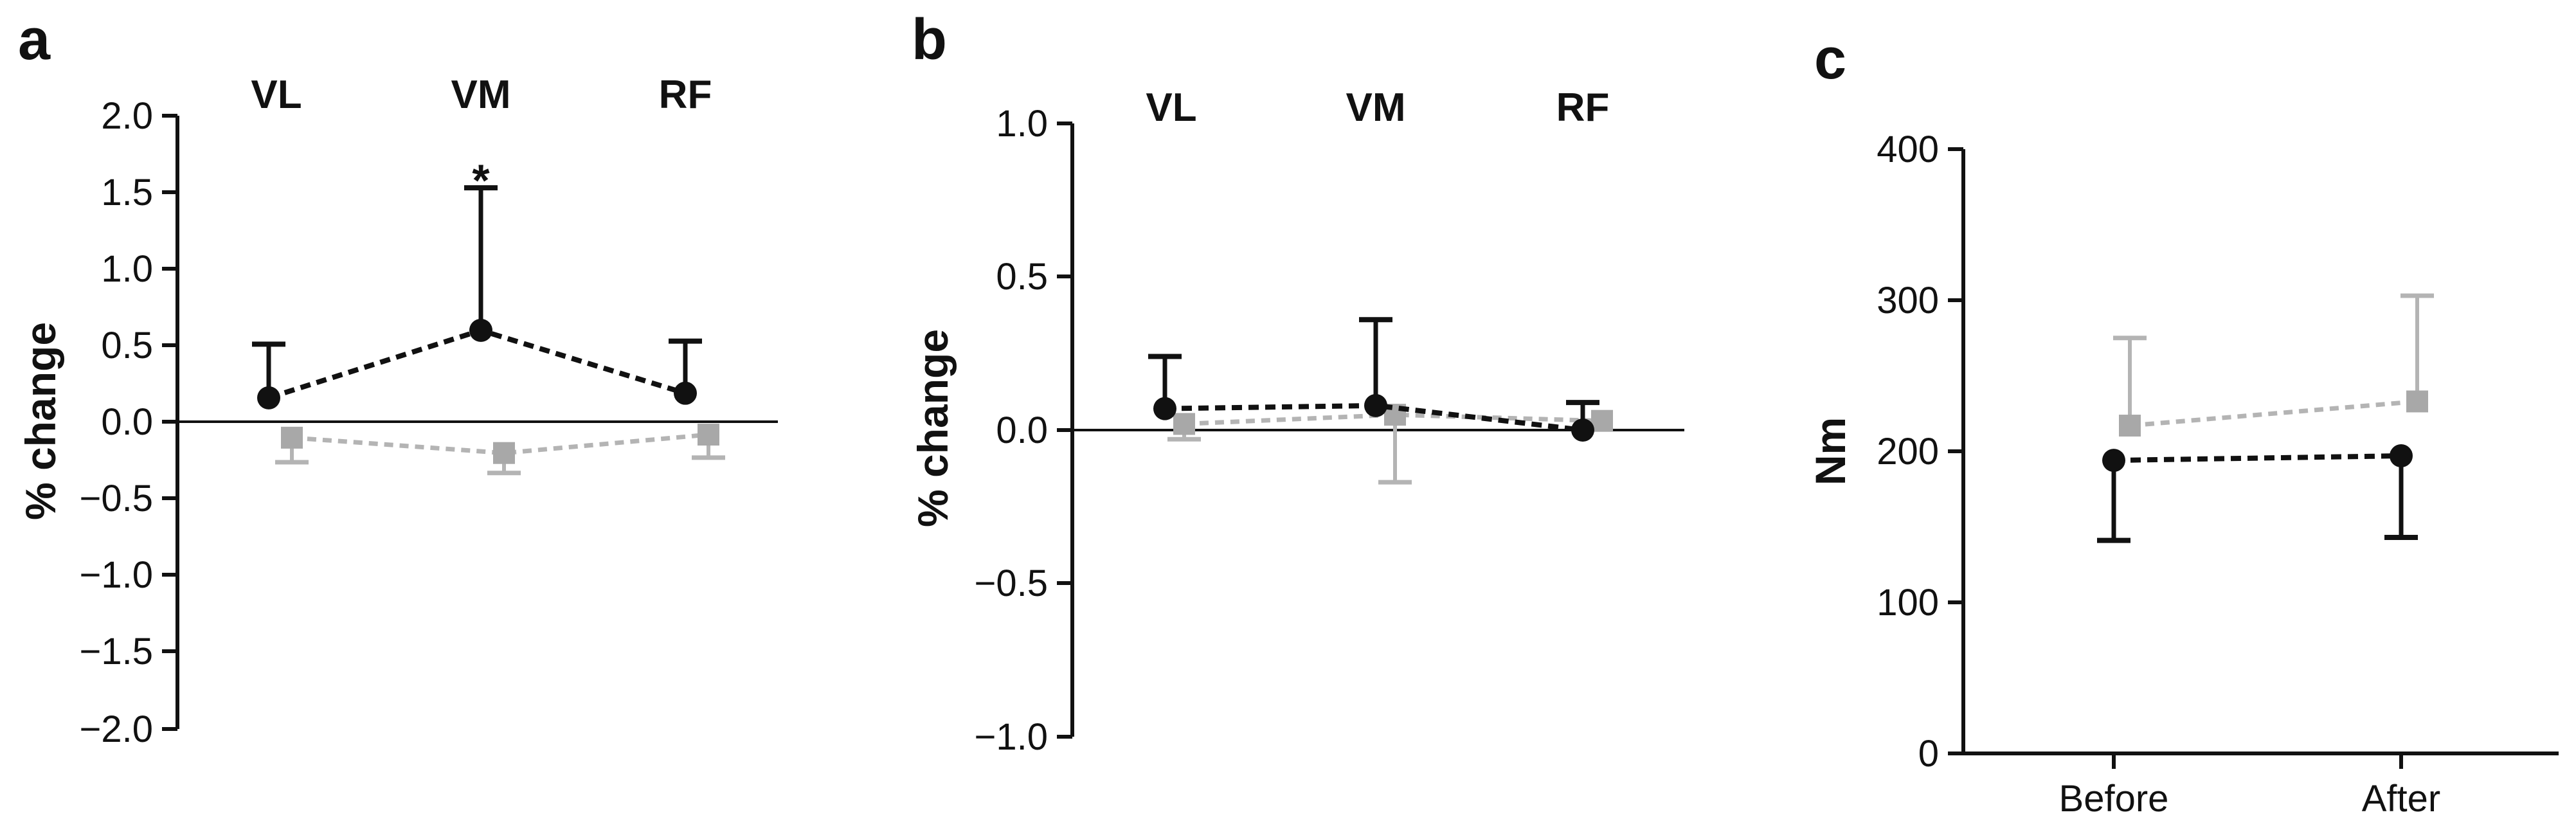 The height and width of the screenshot is (828, 2576). Describe the element at coordinates (1830, 59) in the screenshot. I see `panel-letter-c: c` at that location.